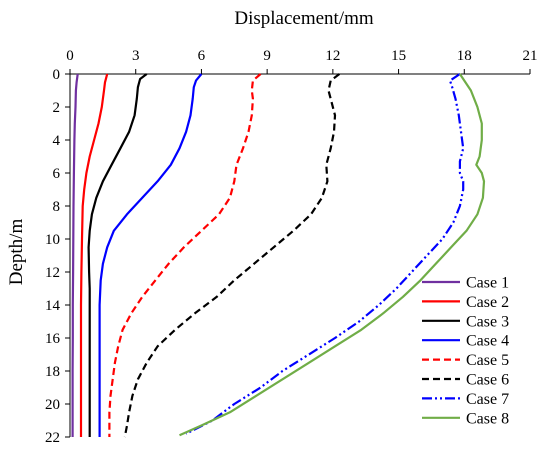 This screenshot has height=454, width=550. I want to click on y-tick-label: 22, so click(52, 438).